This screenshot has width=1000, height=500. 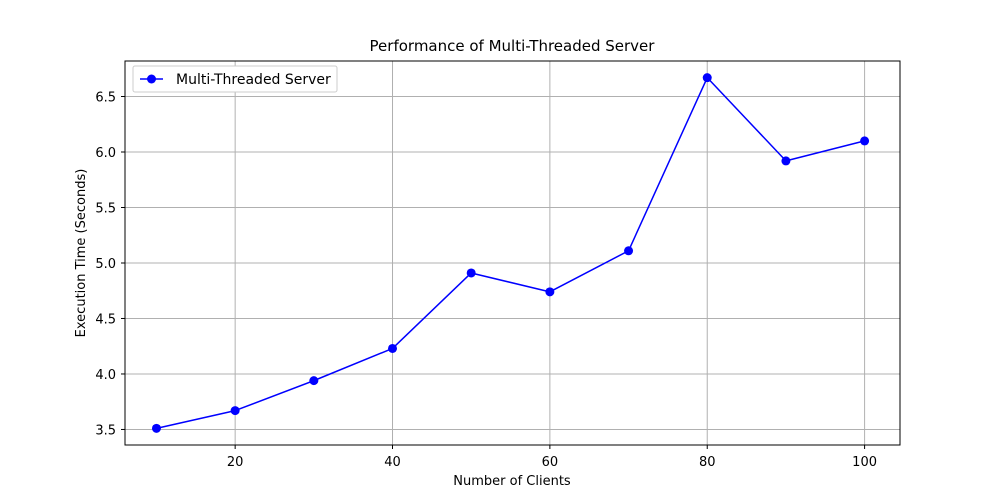 I want to click on y-tick-label: 6.0, so click(x=105, y=153).